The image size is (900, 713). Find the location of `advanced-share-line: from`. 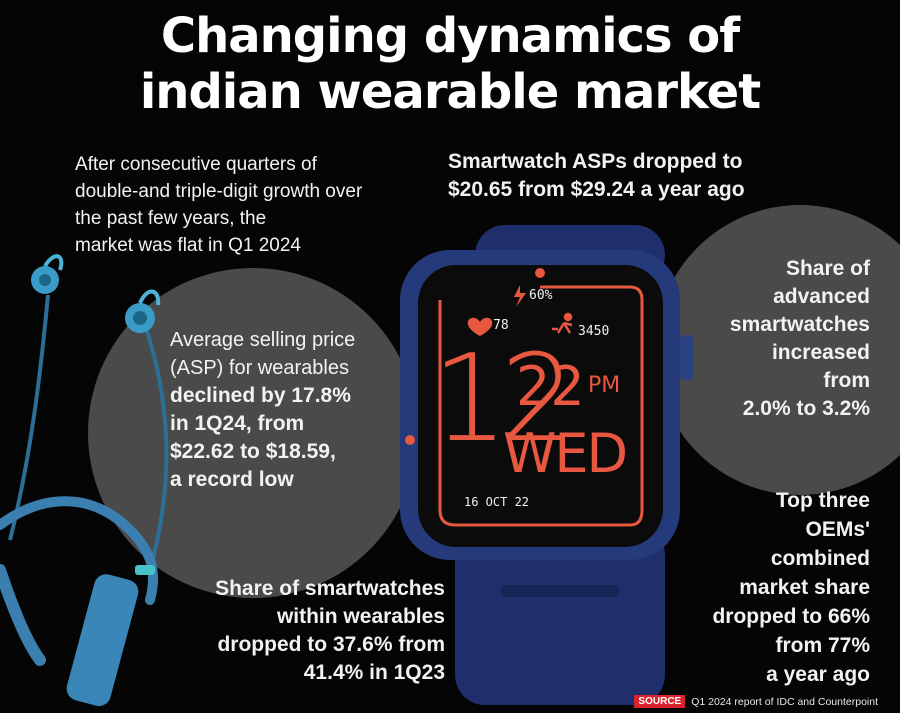

advanced-share-line: from is located at coordinates (846, 380).